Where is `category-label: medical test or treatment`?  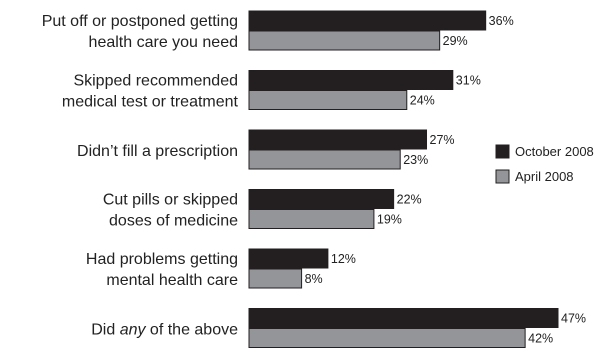 category-label: medical test or treatment is located at coordinates (150, 102).